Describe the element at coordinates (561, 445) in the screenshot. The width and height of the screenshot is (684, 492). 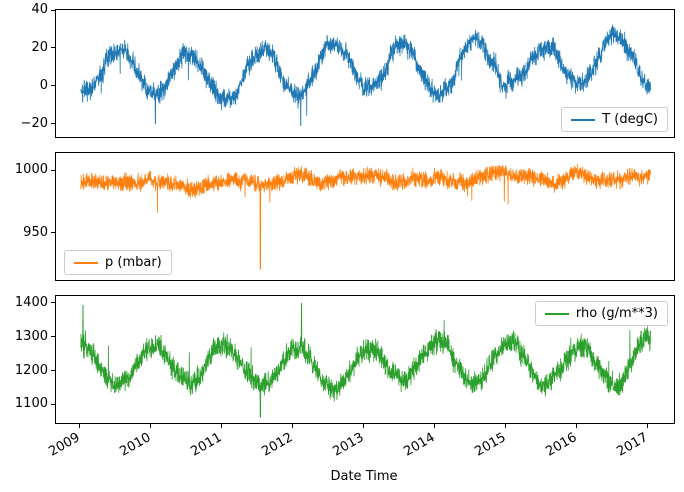
I see `x-tick-label: 2016` at that location.